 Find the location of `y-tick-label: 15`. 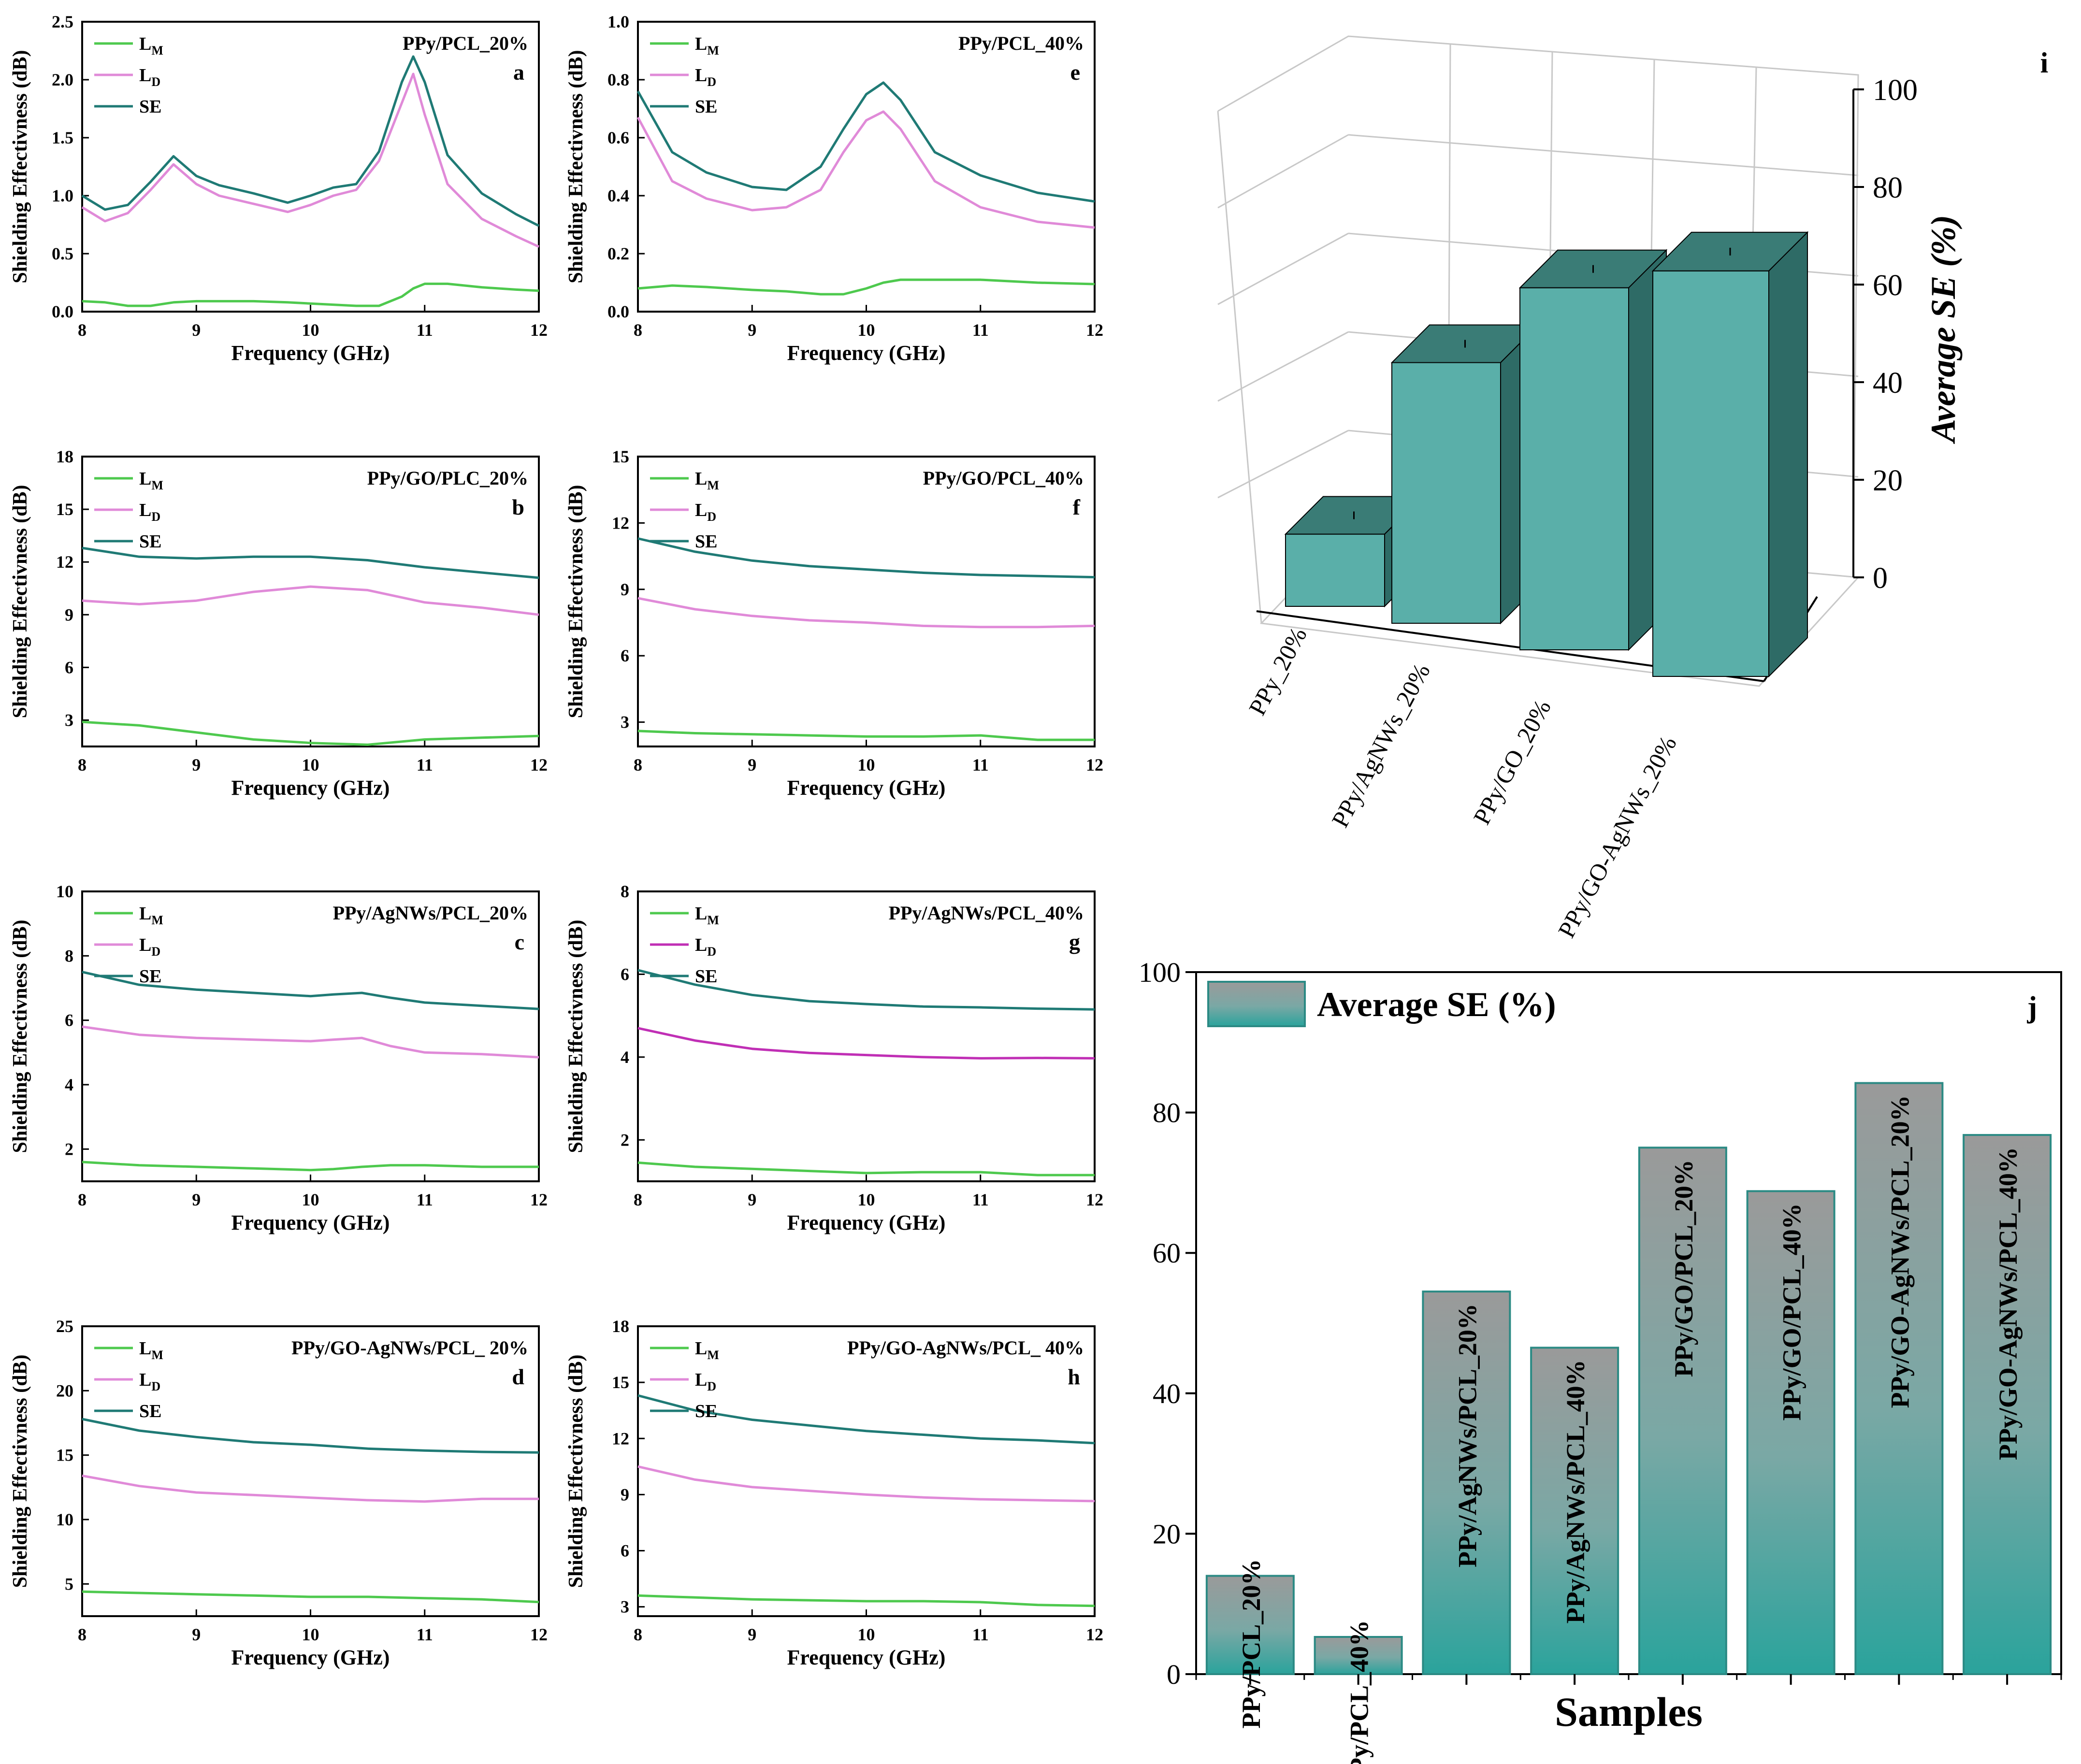

y-tick-label: 15 is located at coordinates (65, 1455).